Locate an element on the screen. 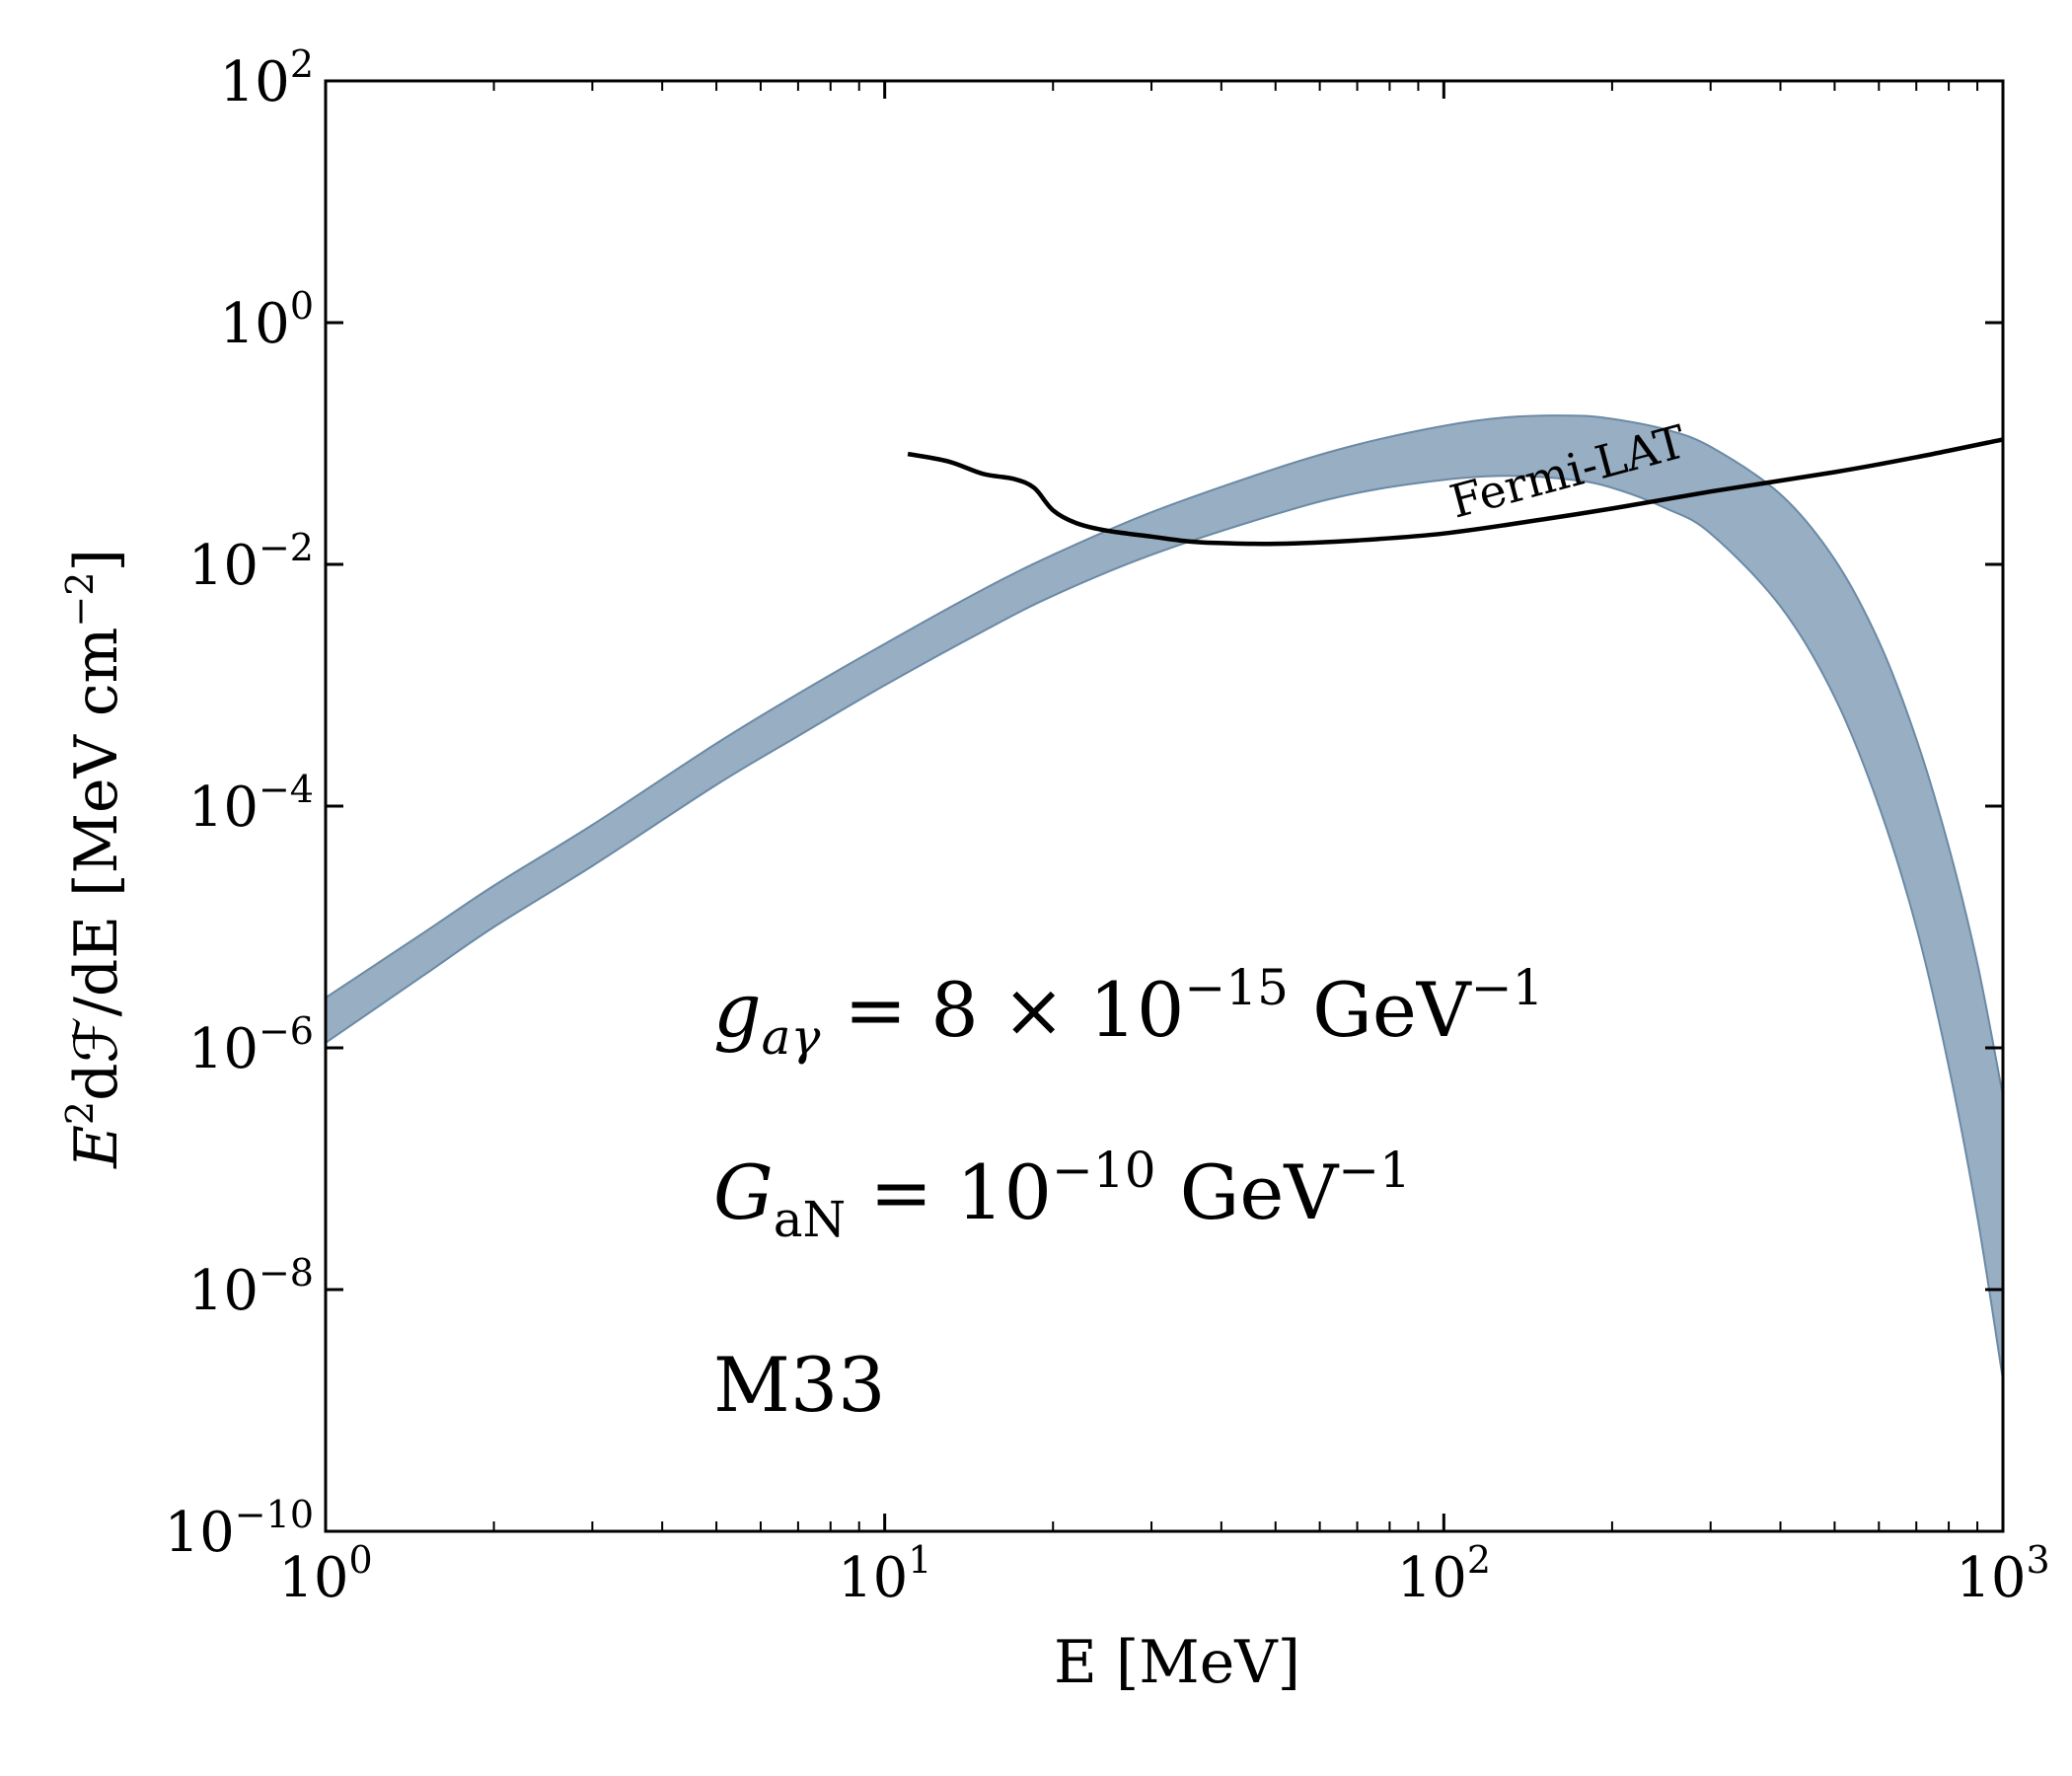 The image size is (2072, 1776). source-name-annotation: M33 is located at coordinates (800, 1385).